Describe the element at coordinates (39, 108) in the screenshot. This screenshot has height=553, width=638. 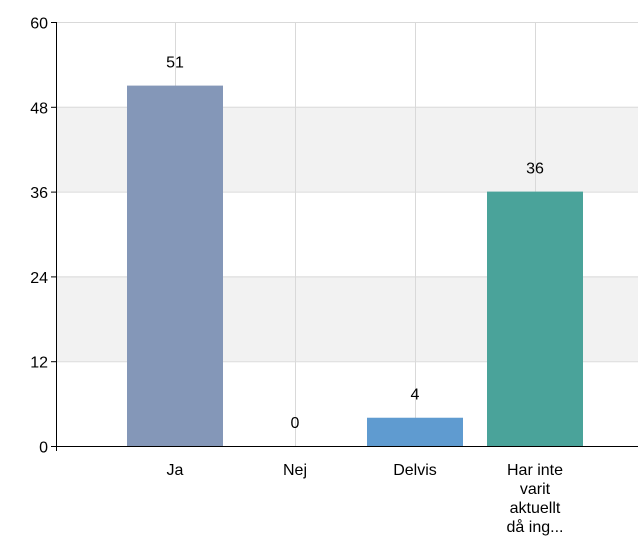
I see `y-tick-label: 48` at that location.